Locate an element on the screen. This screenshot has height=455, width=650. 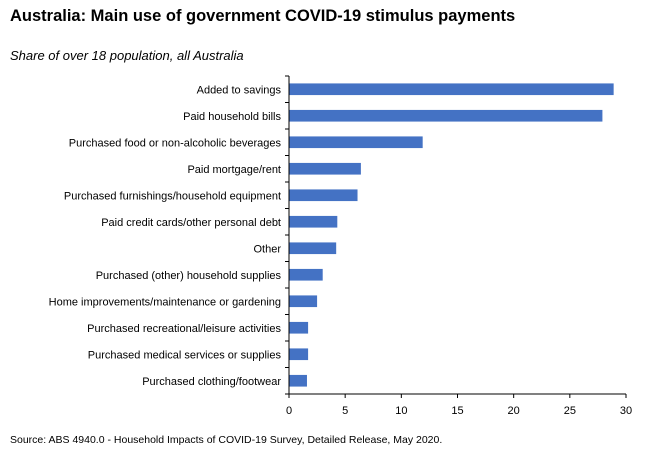
category-label: Paid mortgage/rent is located at coordinates (234, 170).